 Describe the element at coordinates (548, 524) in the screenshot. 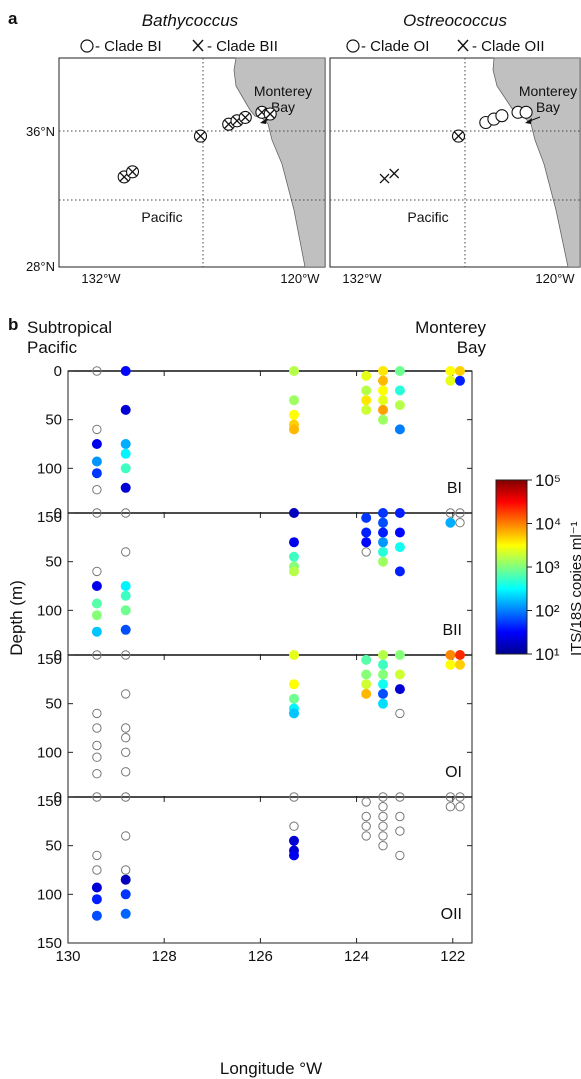

I see `colorbar-tick-label: 10⁴` at that location.